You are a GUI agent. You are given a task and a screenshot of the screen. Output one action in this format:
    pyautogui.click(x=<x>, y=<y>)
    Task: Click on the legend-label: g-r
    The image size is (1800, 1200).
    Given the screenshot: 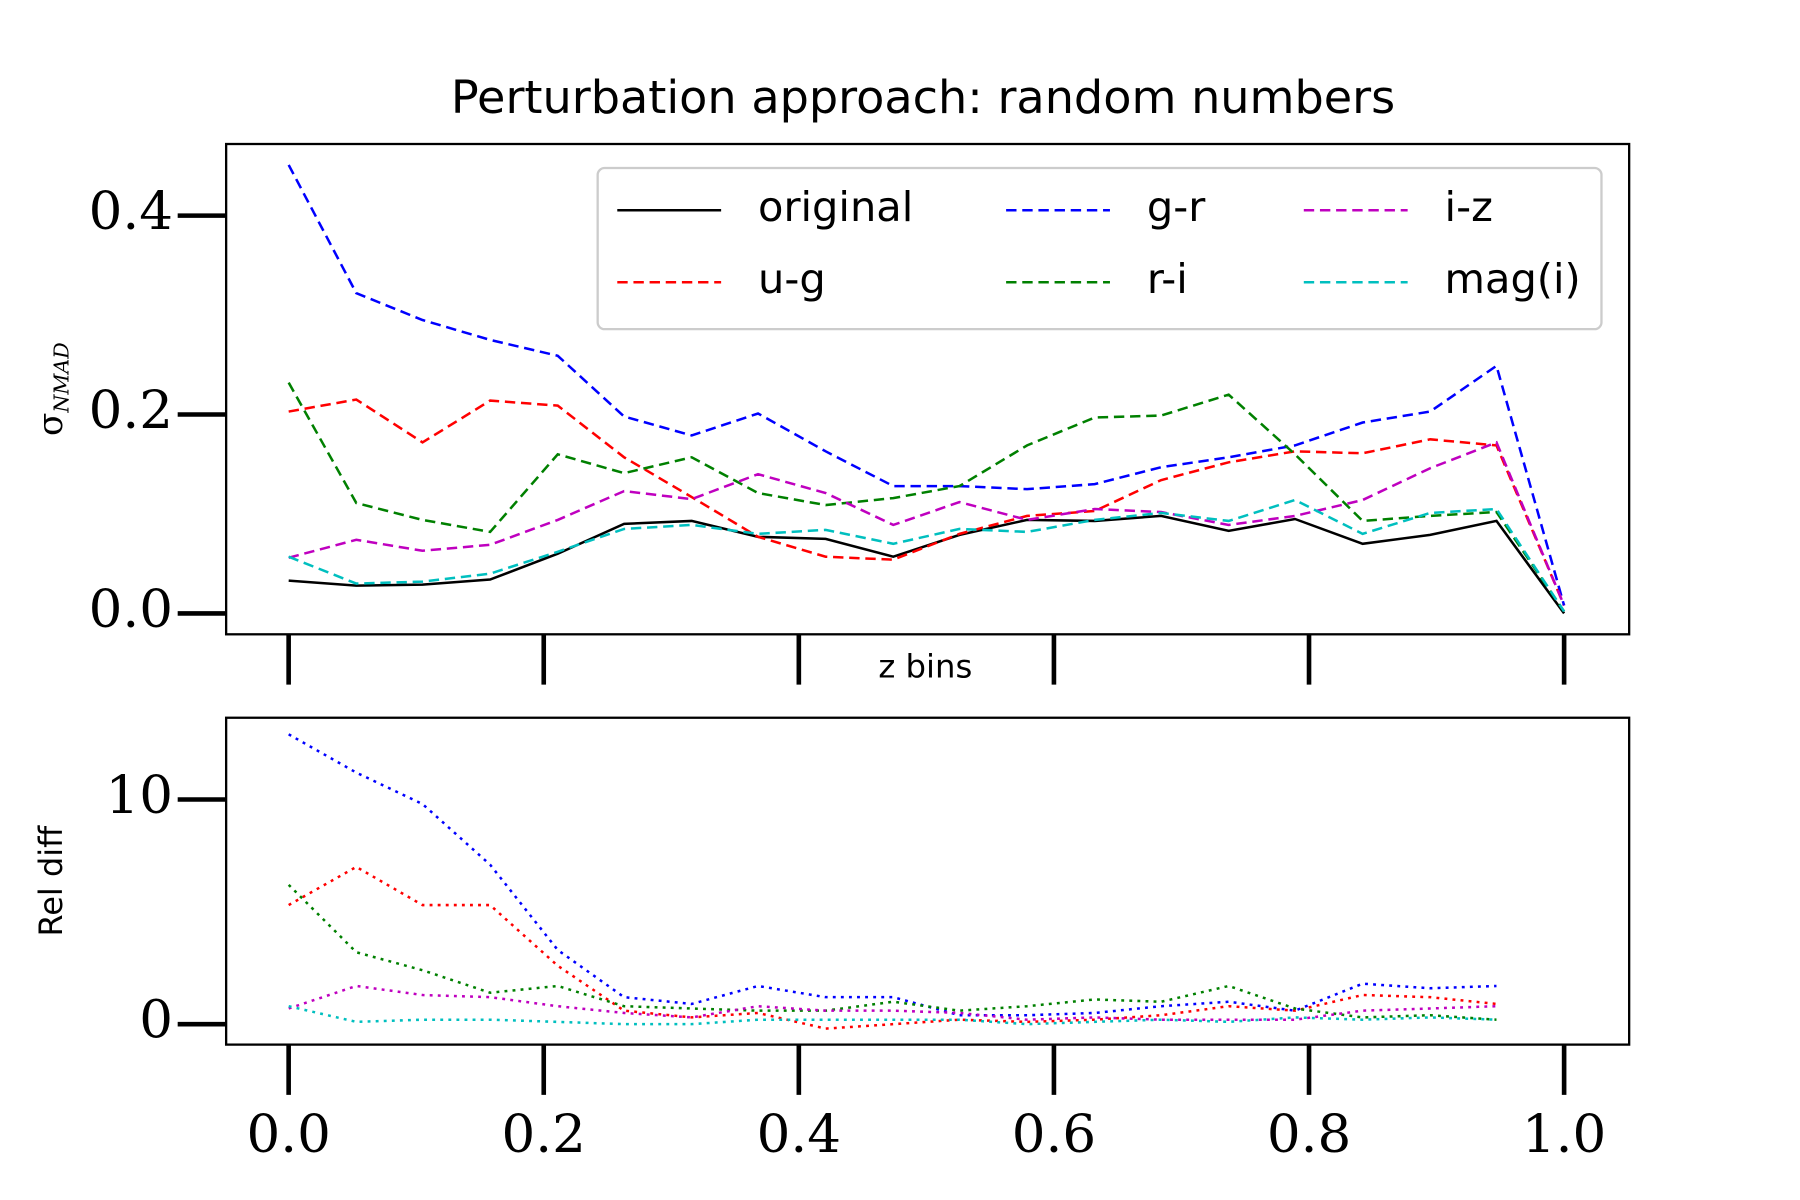 What is the action you would take?
    pyautogui.click(x=1176, y=207)
    